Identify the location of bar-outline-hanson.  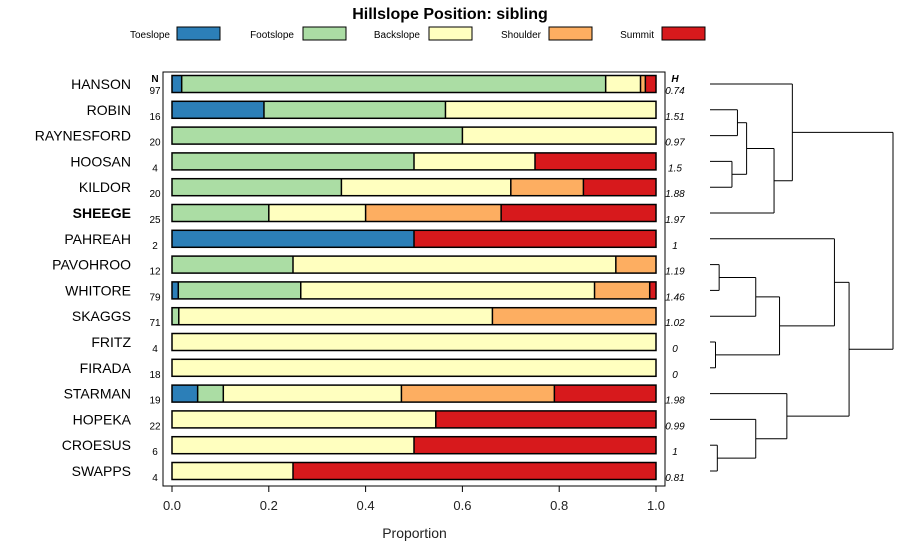
(414, 84).